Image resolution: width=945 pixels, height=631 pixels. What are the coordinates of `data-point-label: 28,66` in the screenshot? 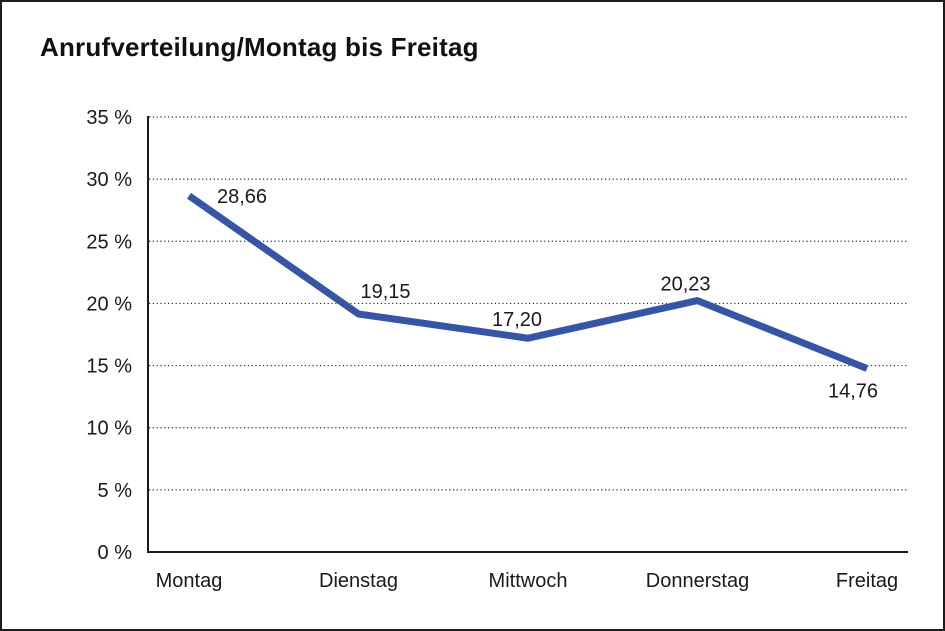 It's located at (242, 197).